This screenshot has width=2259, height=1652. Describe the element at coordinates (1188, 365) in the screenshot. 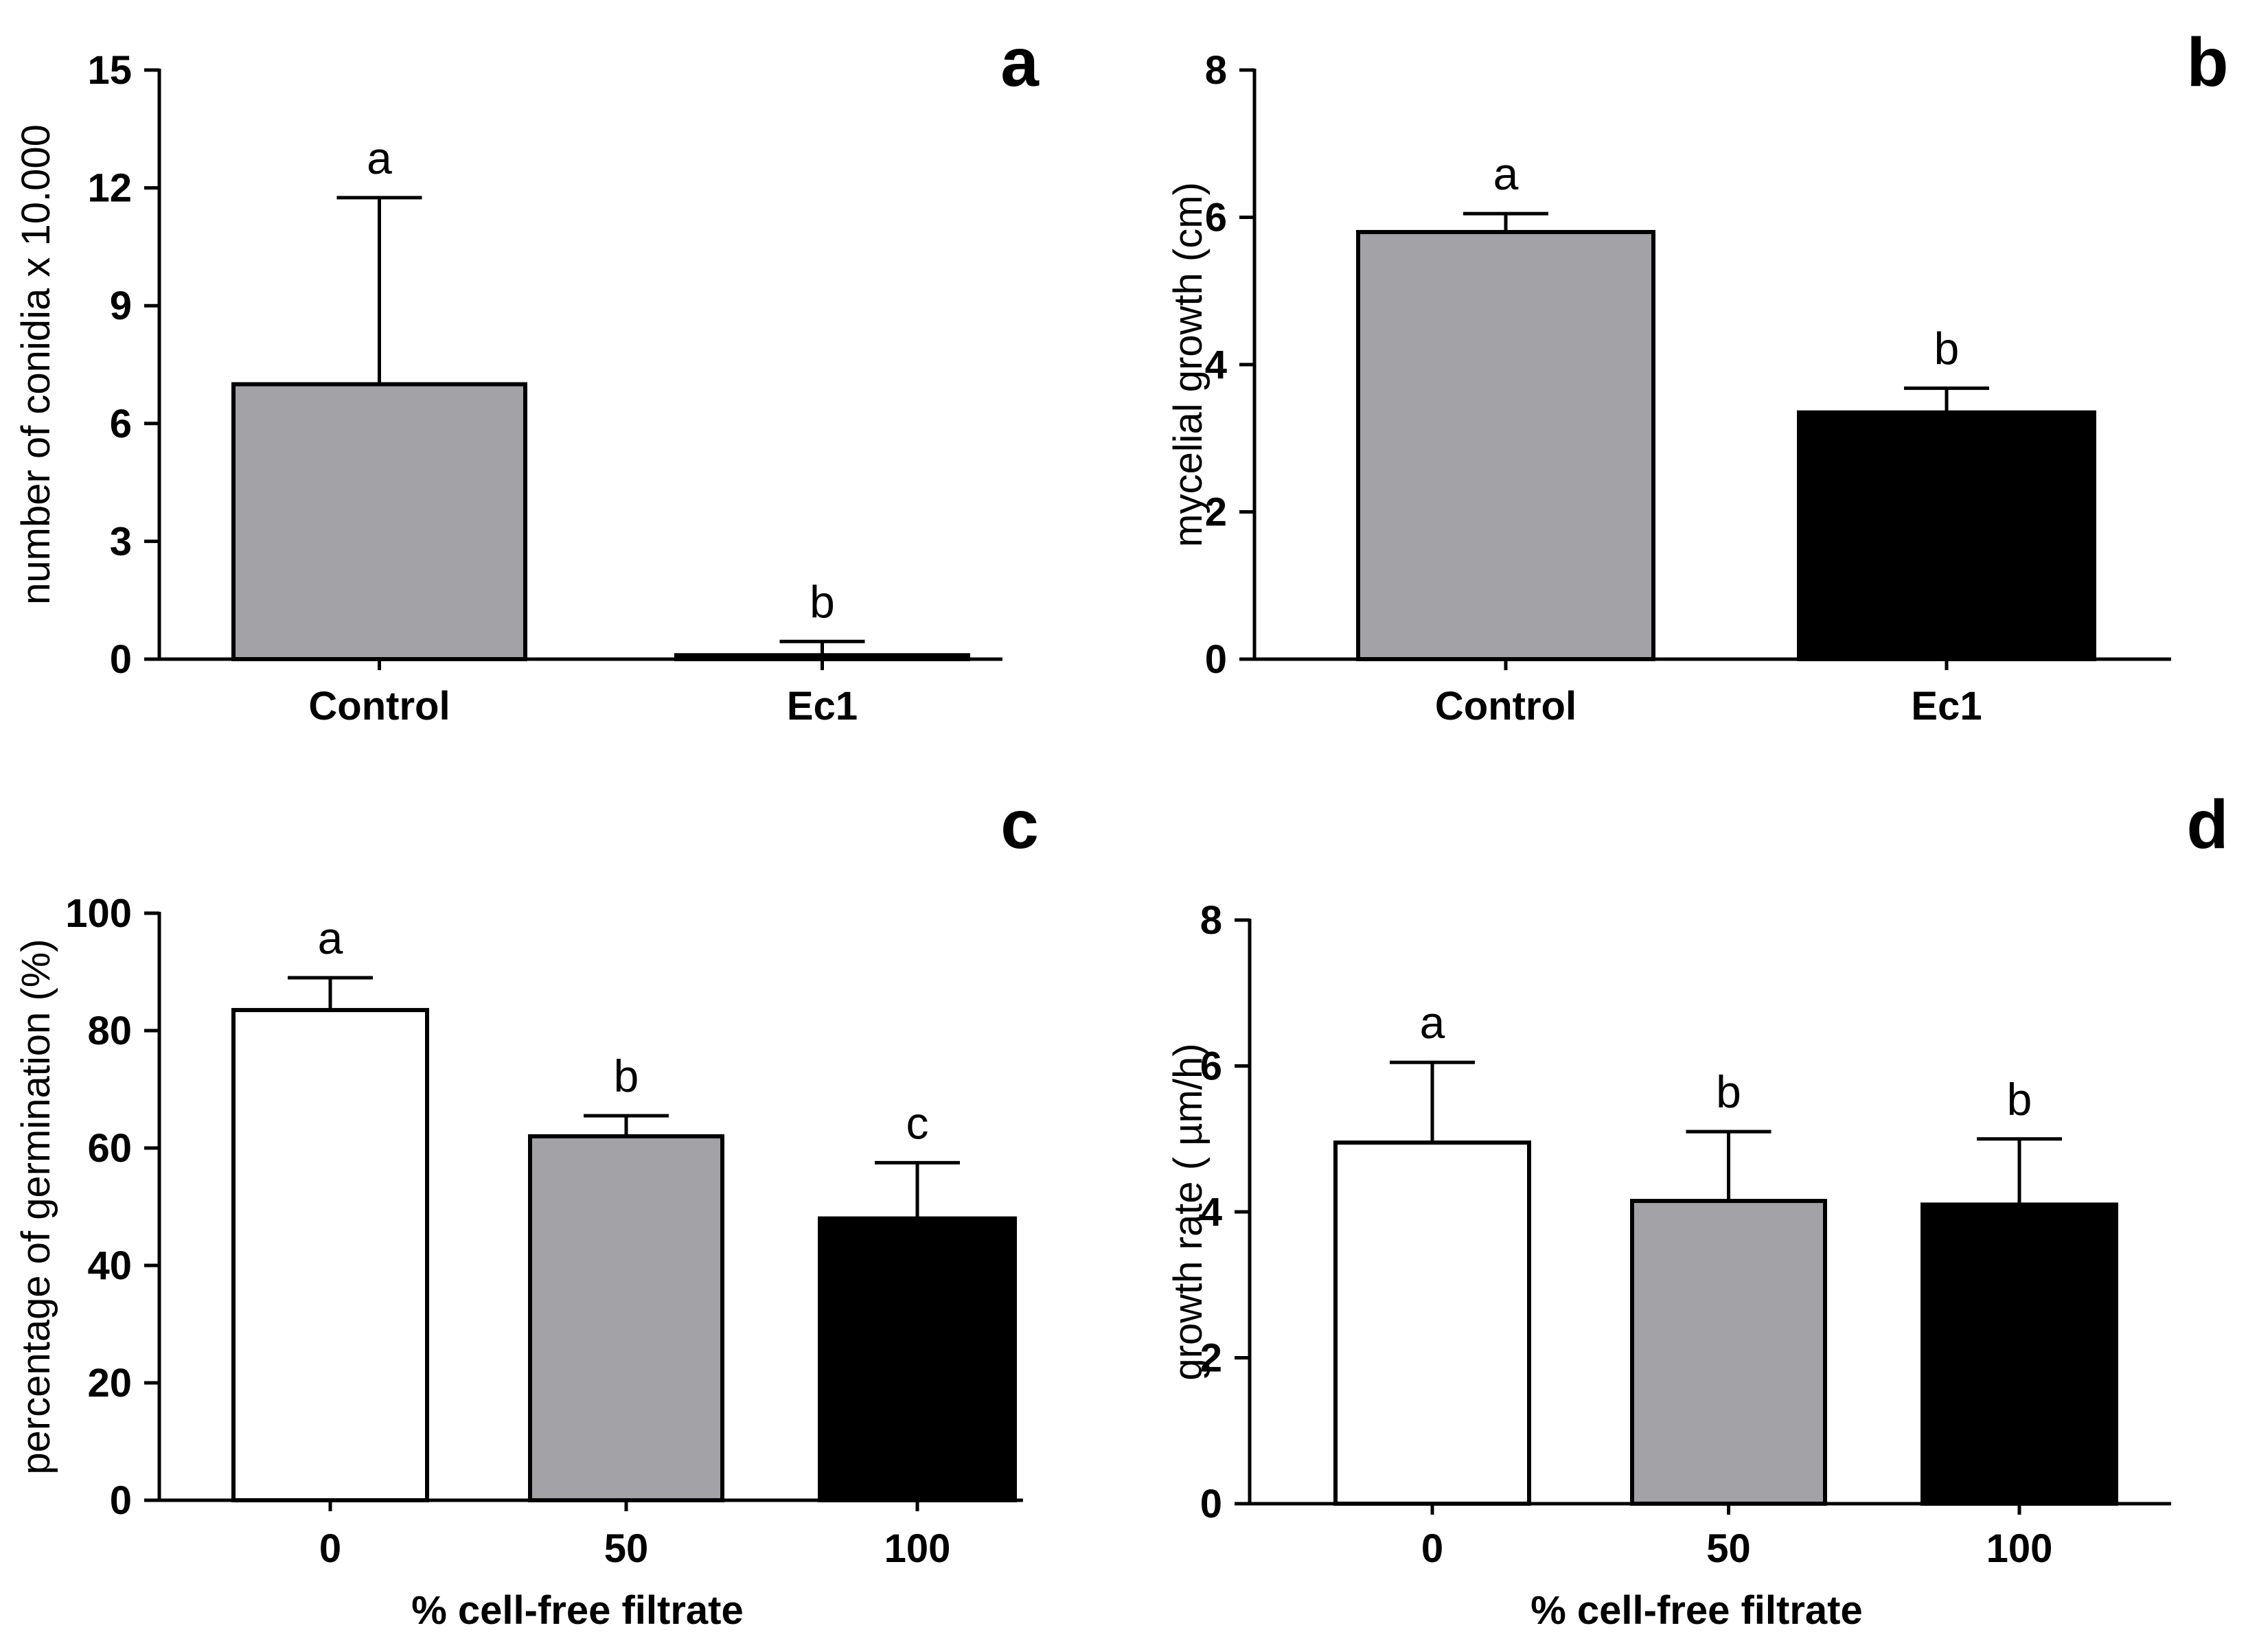

I see `y-axis-label: mycelial growth (cm)` at that location.